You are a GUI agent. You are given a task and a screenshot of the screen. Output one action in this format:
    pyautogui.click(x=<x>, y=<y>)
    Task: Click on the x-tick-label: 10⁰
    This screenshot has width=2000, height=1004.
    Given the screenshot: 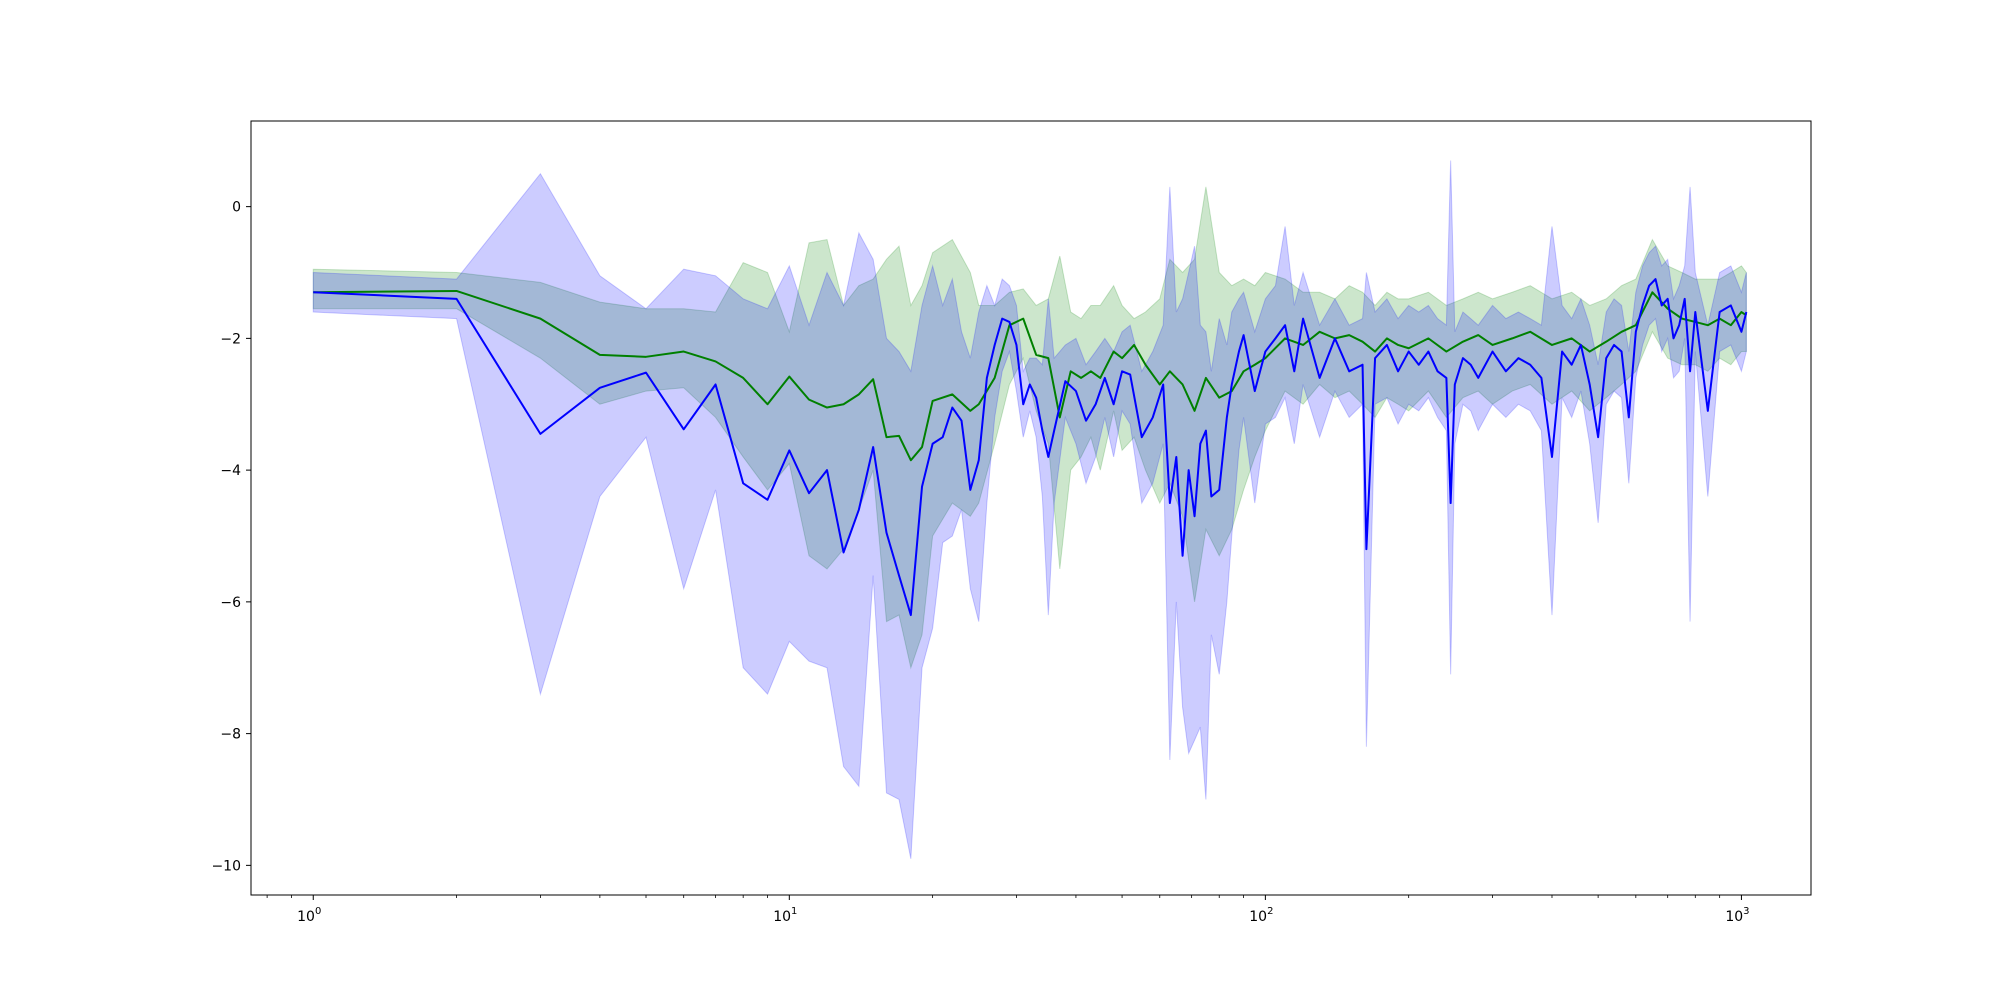 What is the action you would take?
    pyautogui.click(x=309, y=915)
    